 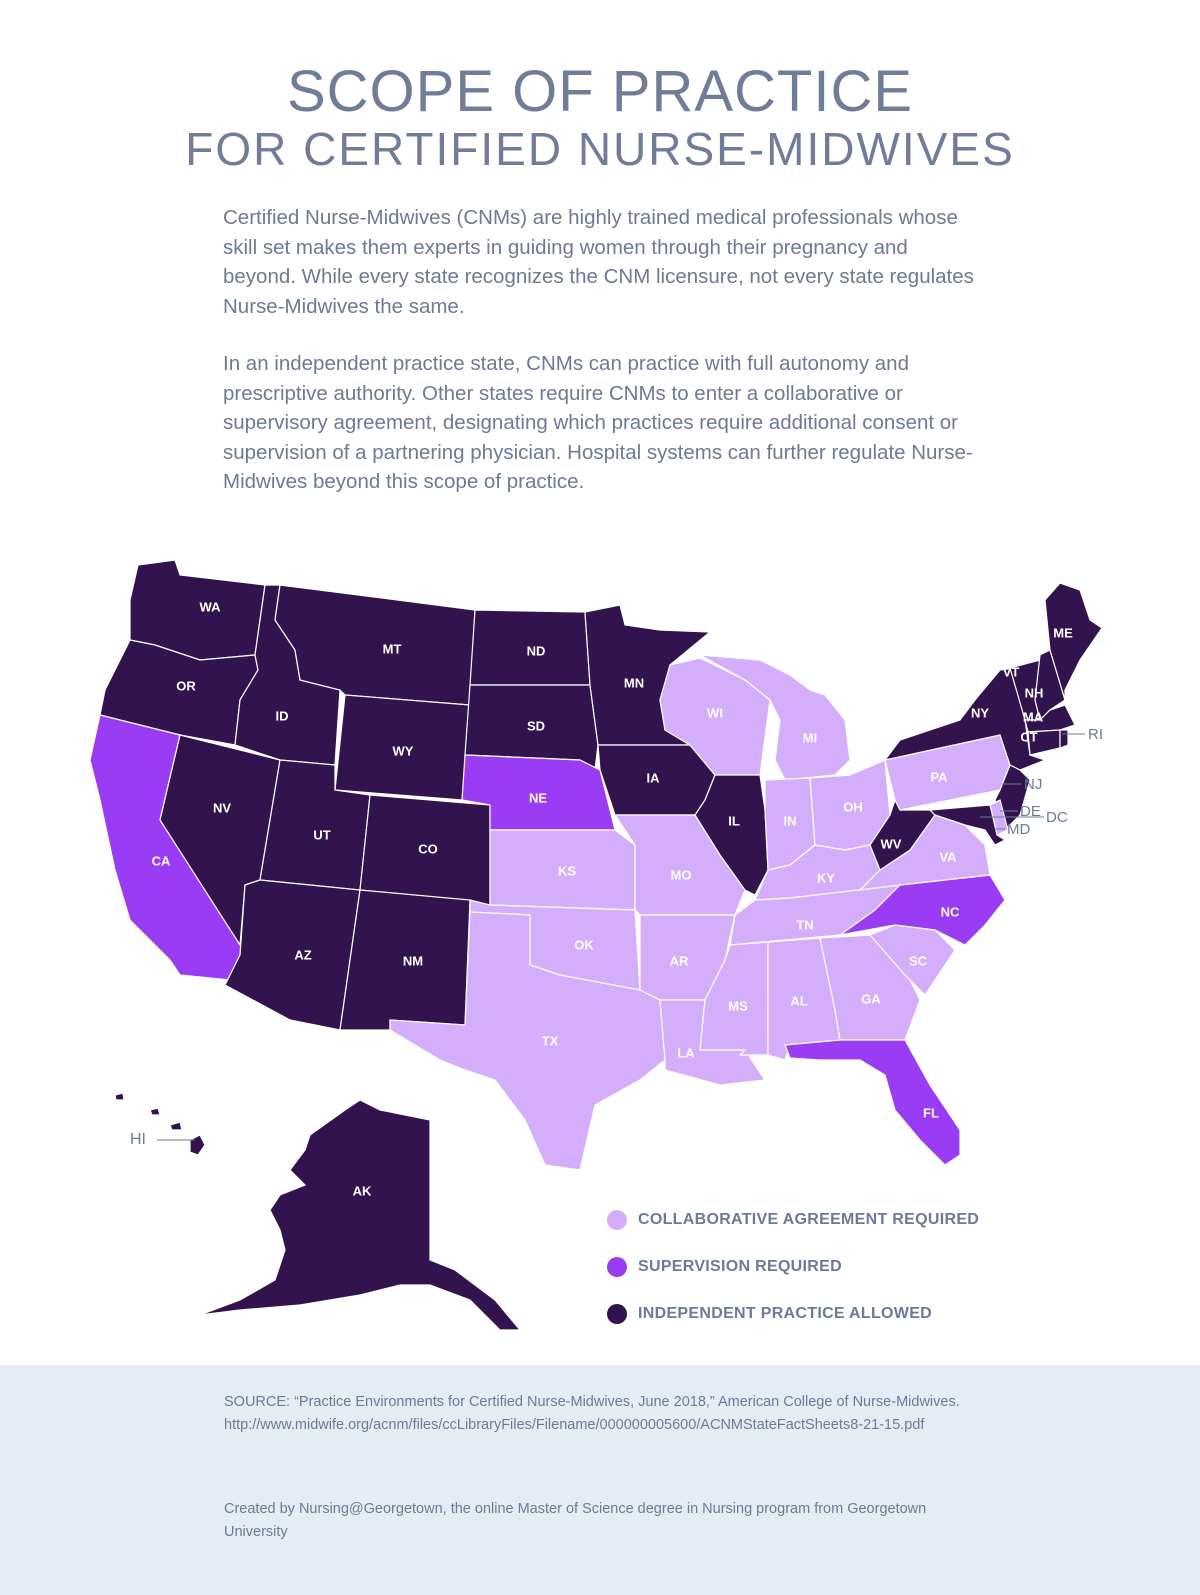 I want to click on legend-label: SUPERVISION REQUIRED, so click(x=740, y=1266).